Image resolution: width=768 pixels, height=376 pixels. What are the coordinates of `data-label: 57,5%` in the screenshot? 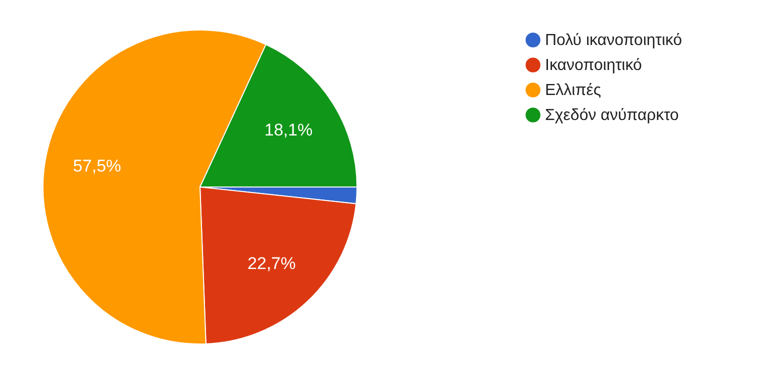 It's located at (97, 166).